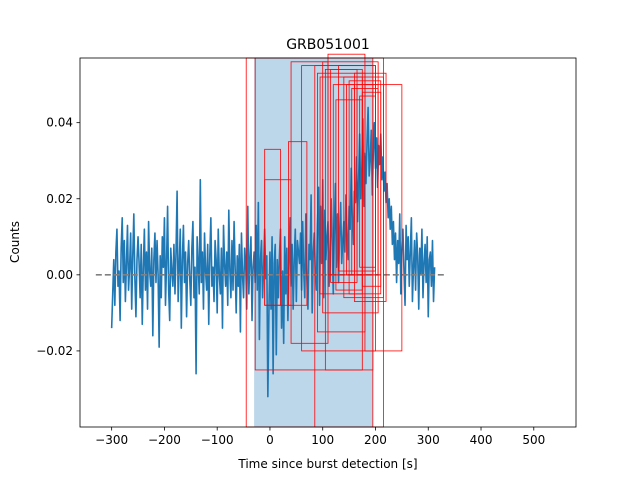  I want to click on y-tick-label: 0.02, so click(59, 199).